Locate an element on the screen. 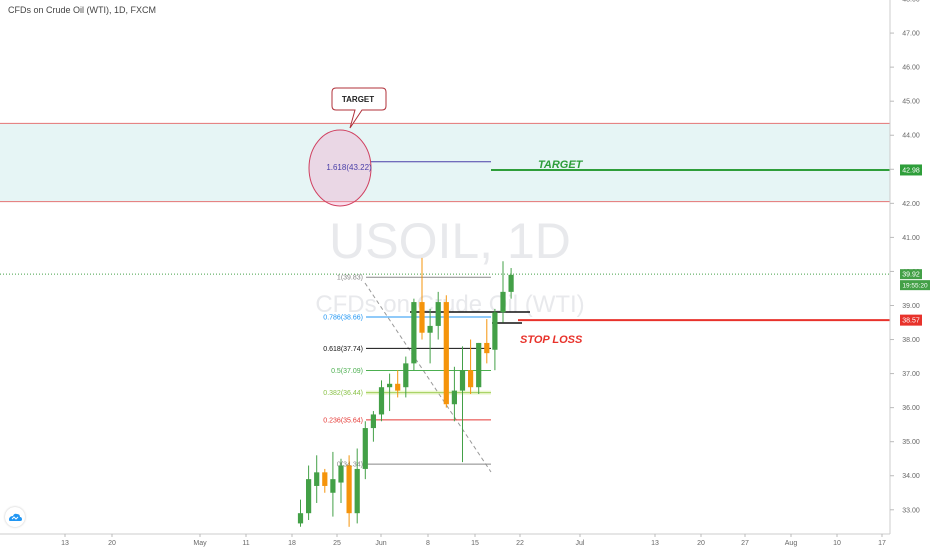 The height and width of the screenshot is (555, 932). time-tick-label: 15 is located at coordinates (475, 543).